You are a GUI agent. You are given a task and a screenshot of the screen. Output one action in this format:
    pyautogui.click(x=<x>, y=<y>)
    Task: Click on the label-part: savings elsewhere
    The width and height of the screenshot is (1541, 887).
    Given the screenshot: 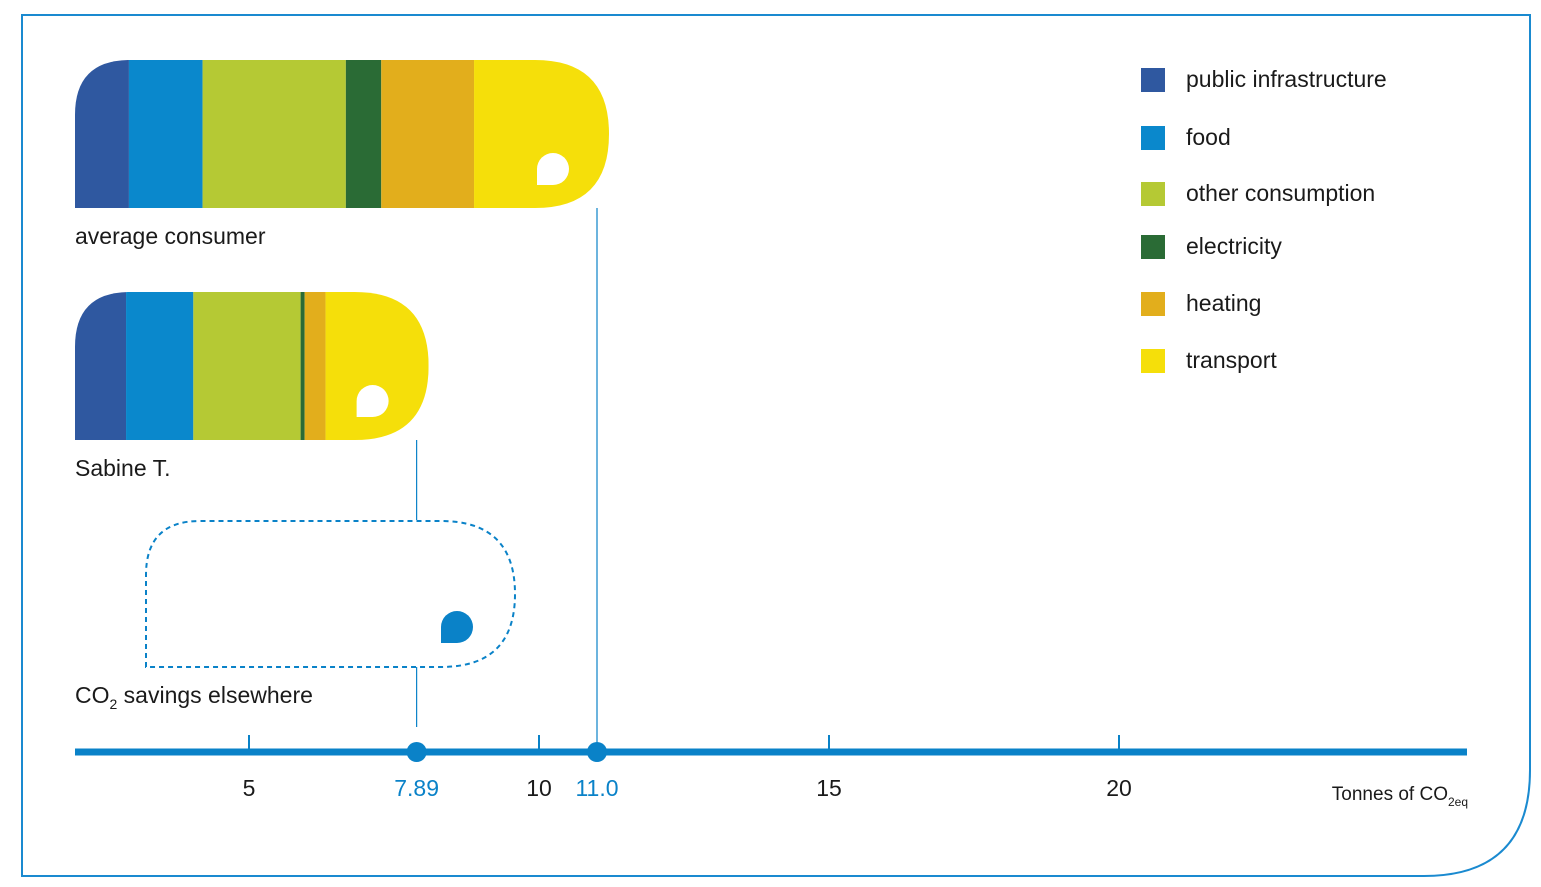 What is the action you would take?
    pyautogui.click(x=215, y=695)
    